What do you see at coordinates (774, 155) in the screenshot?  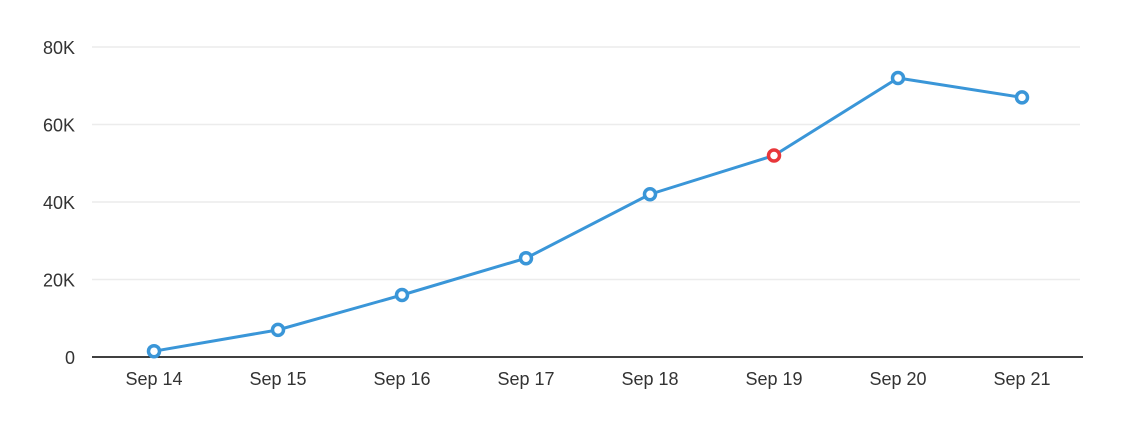 I see `highlighted-data-point` at bounding box center [774, 155].